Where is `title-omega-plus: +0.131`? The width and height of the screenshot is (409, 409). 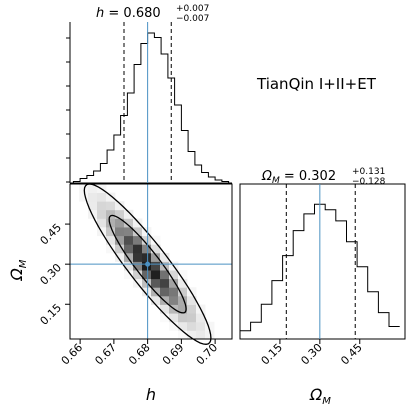
title-omega-plus: +0.131 is located at coordinates (368, 172).